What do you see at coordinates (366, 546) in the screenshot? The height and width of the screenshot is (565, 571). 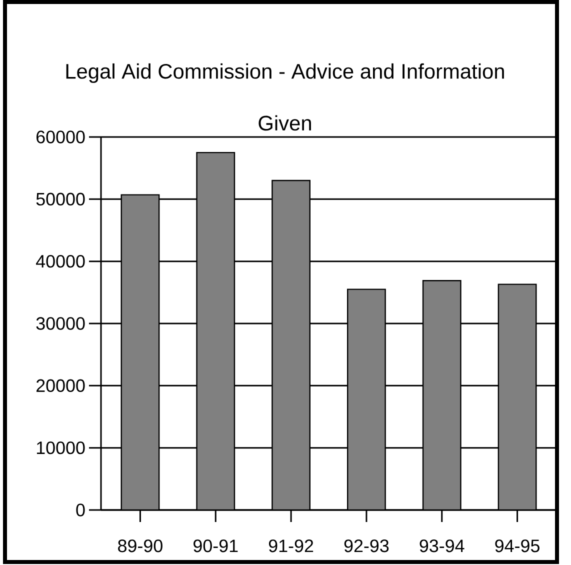 I see `x-tick-label: 92-93` at bounding box center [366, 546].